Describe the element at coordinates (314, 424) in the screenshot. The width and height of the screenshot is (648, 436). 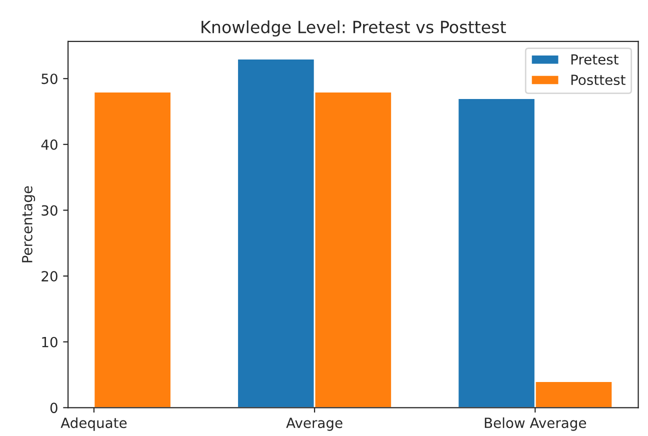
I see `x-tick-label: Average` at that location.